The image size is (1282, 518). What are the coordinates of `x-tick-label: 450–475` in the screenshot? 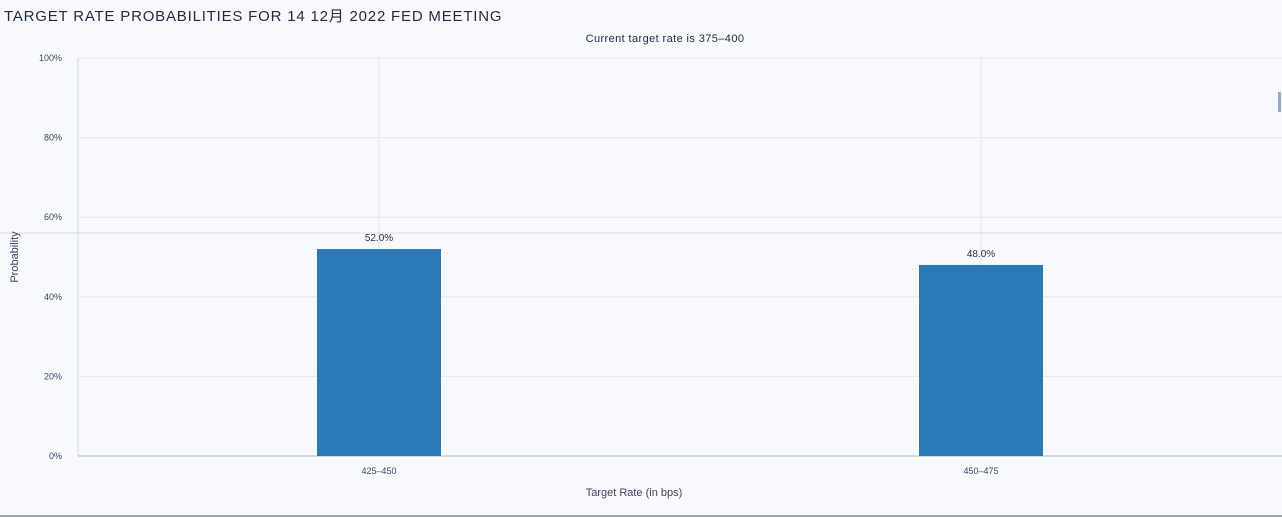 It's located at (980, 471).